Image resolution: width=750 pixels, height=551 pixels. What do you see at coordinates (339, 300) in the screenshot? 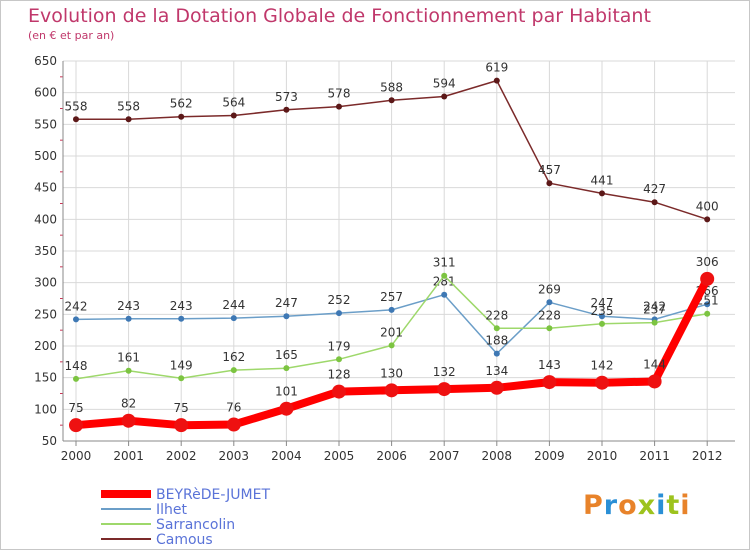
I see `data-label-ilhet: 252` at bounding box center [339, 300].